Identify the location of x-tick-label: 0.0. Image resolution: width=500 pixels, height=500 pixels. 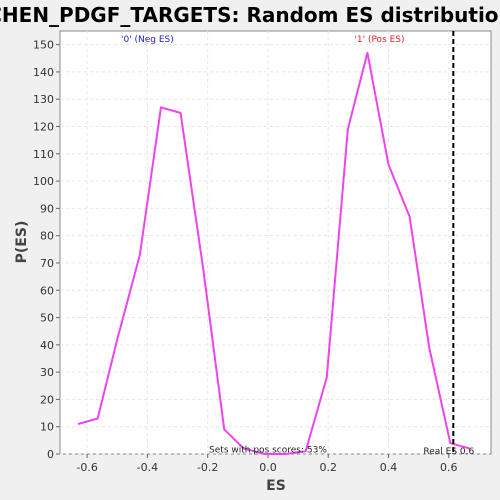
(268, 467).